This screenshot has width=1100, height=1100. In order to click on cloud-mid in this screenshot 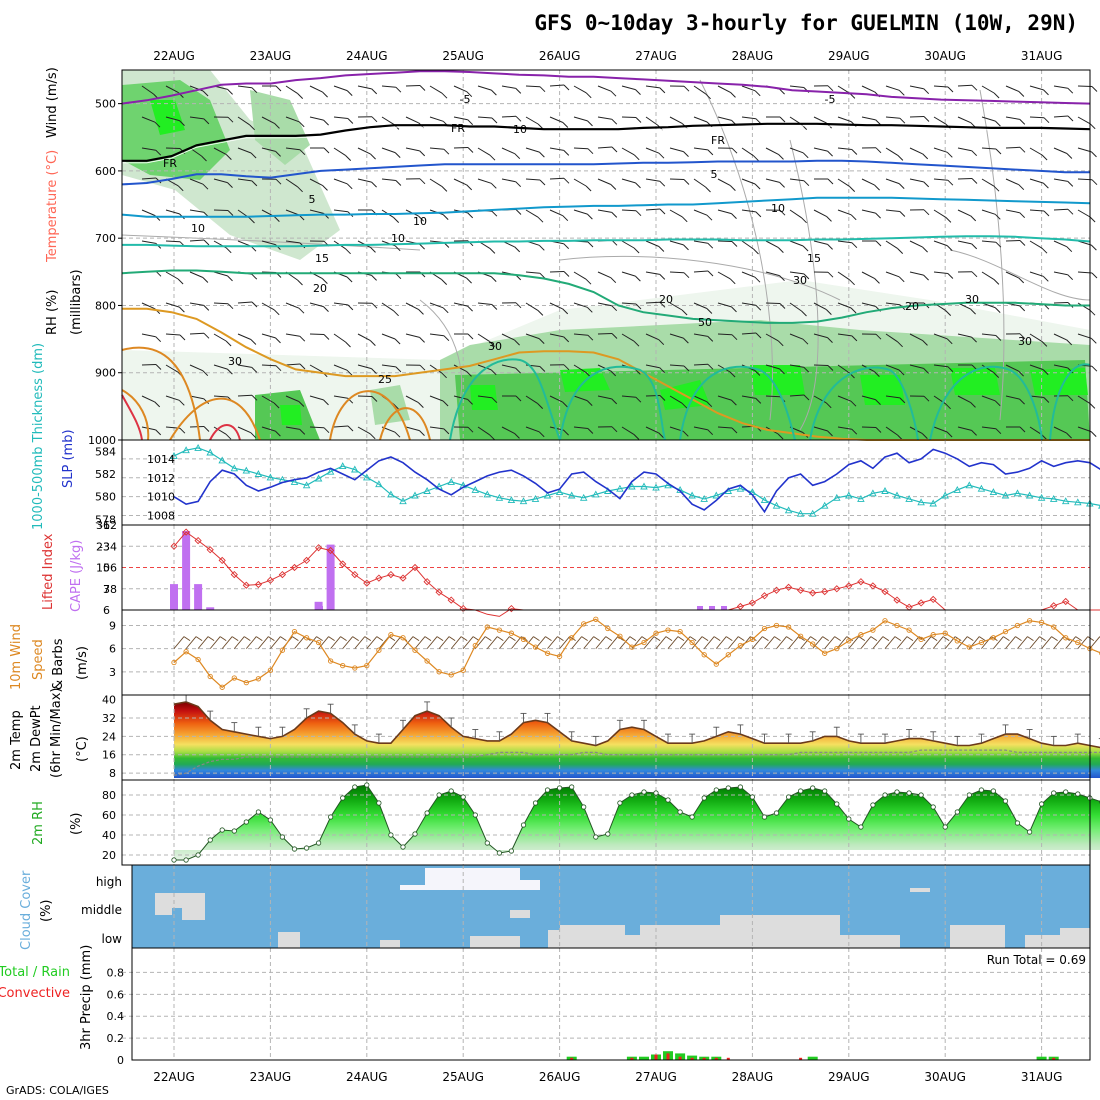, I will do `click(180, 906)`.